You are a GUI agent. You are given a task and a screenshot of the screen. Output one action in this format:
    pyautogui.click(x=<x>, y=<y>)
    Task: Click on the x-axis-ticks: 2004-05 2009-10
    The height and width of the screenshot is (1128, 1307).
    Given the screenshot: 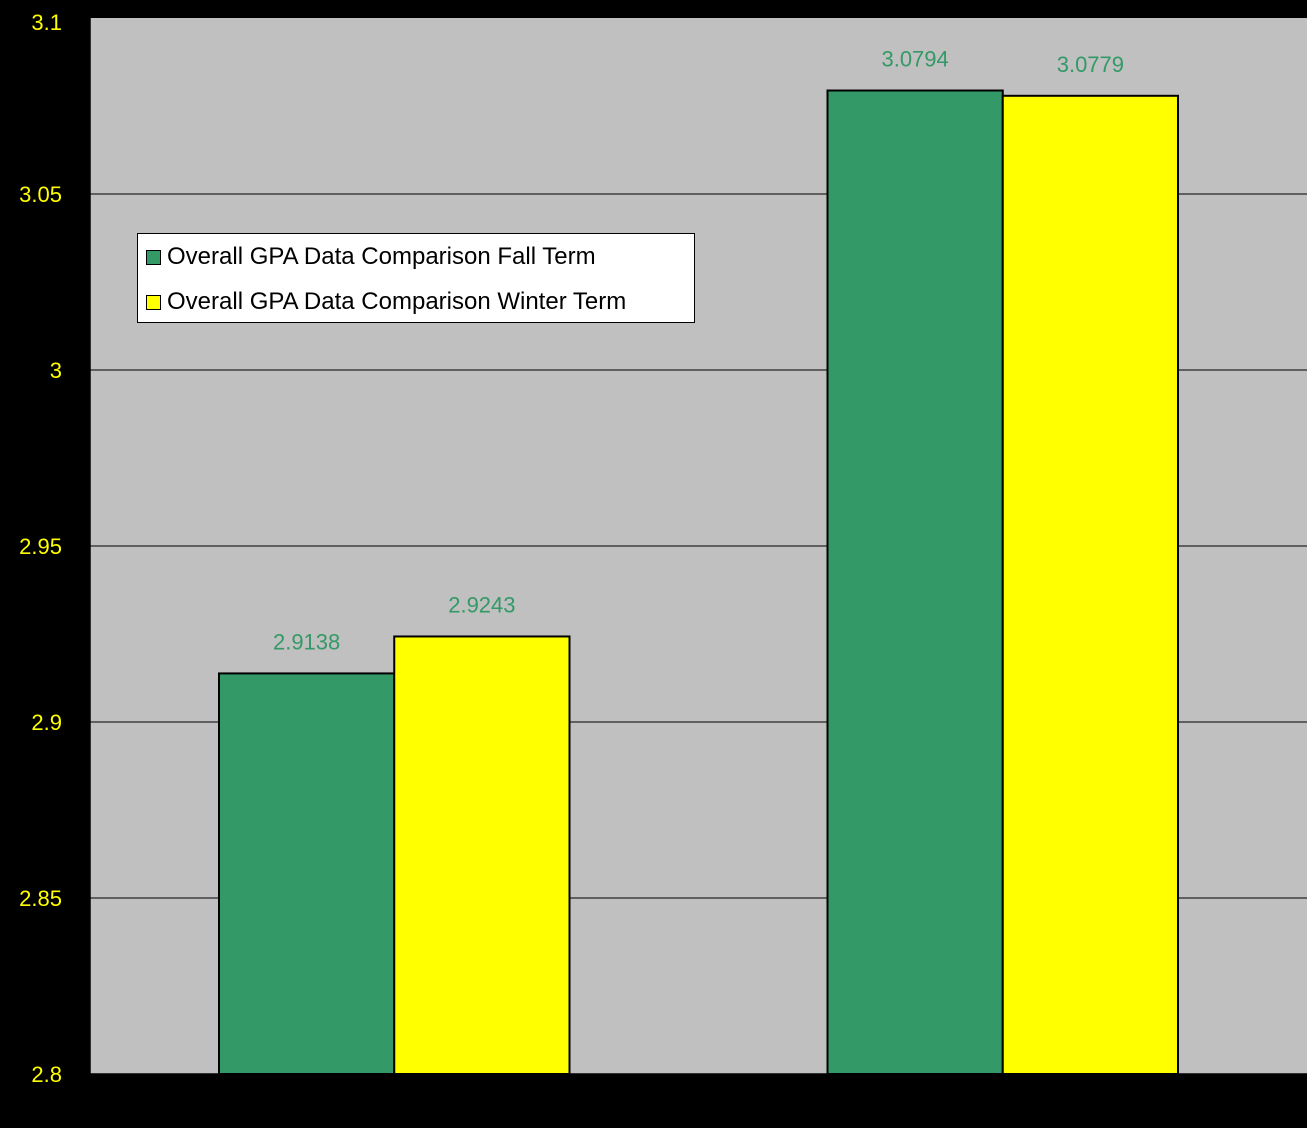 What is the action you would take?
    pyautogui.click(x=698, y=1112)
    